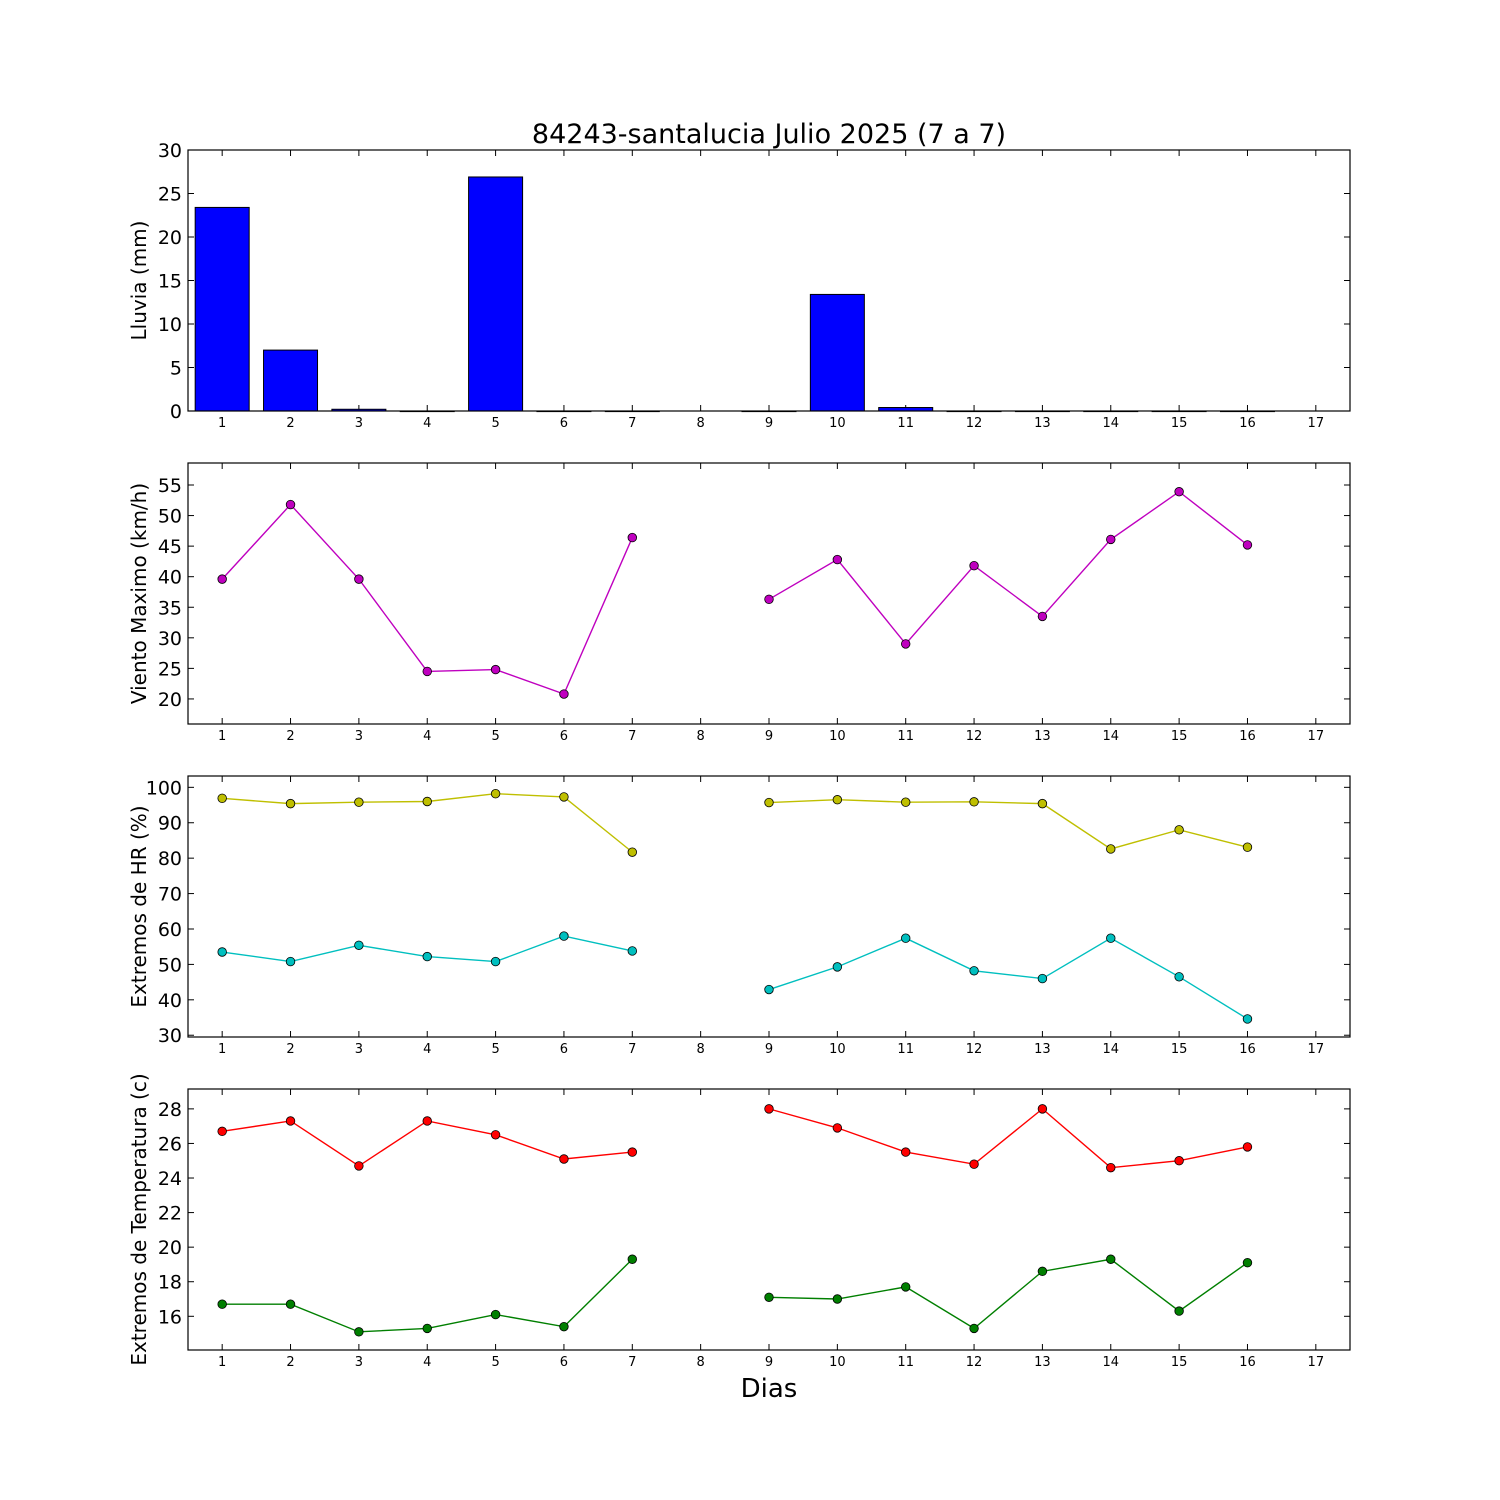  Describe the element at coordinates (170, 1144) in the screenshot. I see `y-tick-label: 26` at that location.